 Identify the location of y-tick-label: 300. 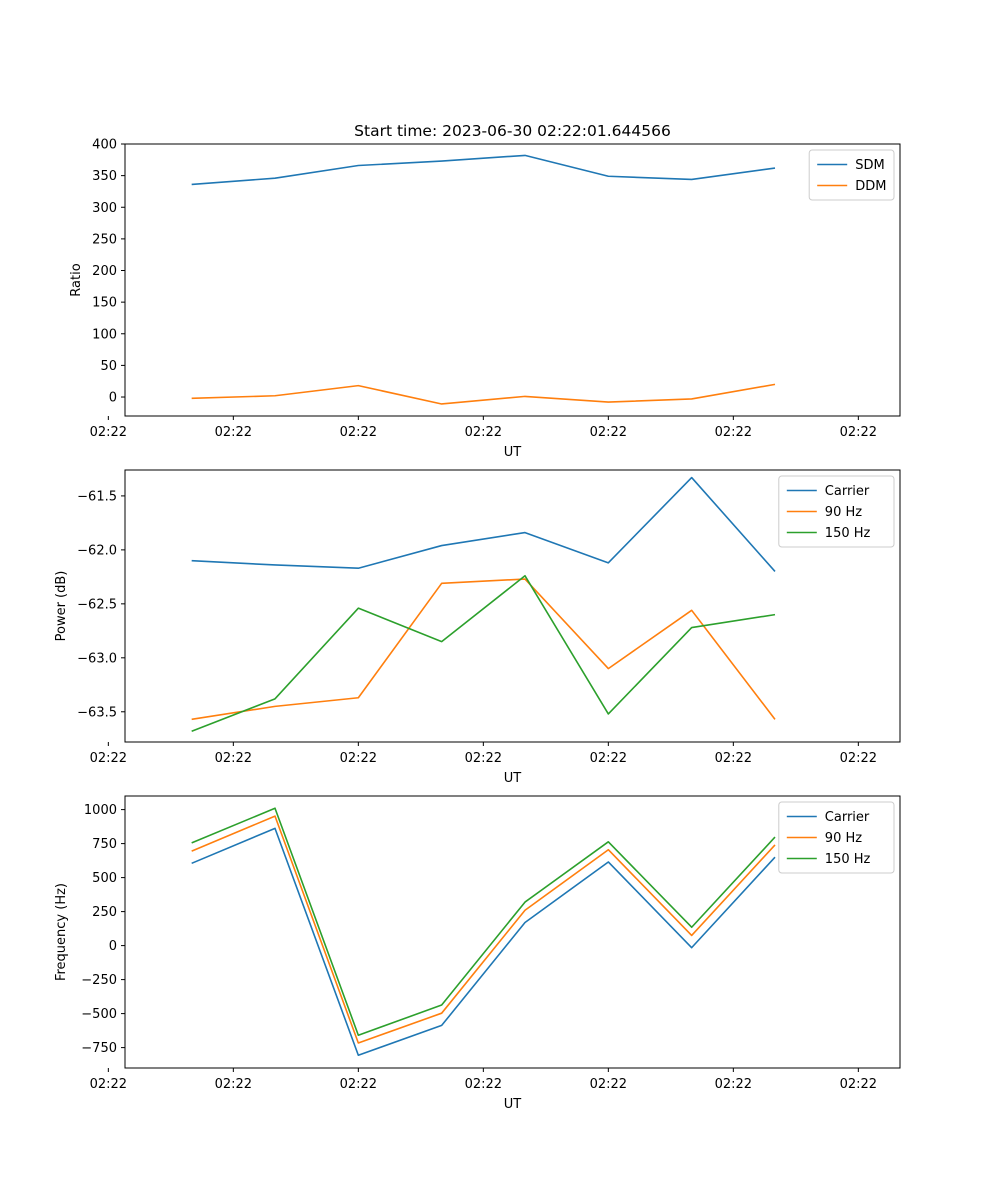
(104, 208).